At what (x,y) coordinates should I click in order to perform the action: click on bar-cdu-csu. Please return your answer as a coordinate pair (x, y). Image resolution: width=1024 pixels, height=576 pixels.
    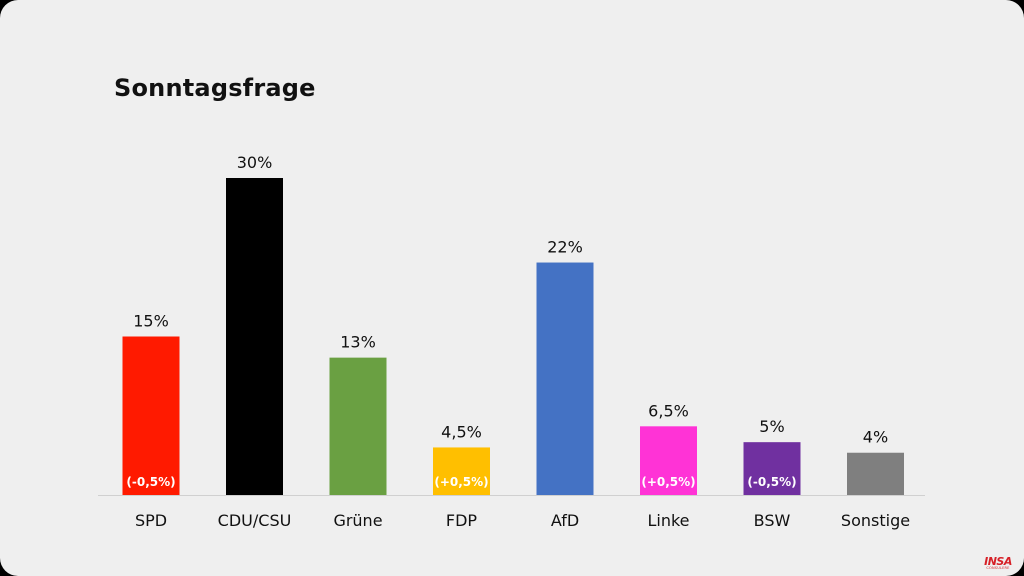
    Looking at the image, I should click on (254, 336).